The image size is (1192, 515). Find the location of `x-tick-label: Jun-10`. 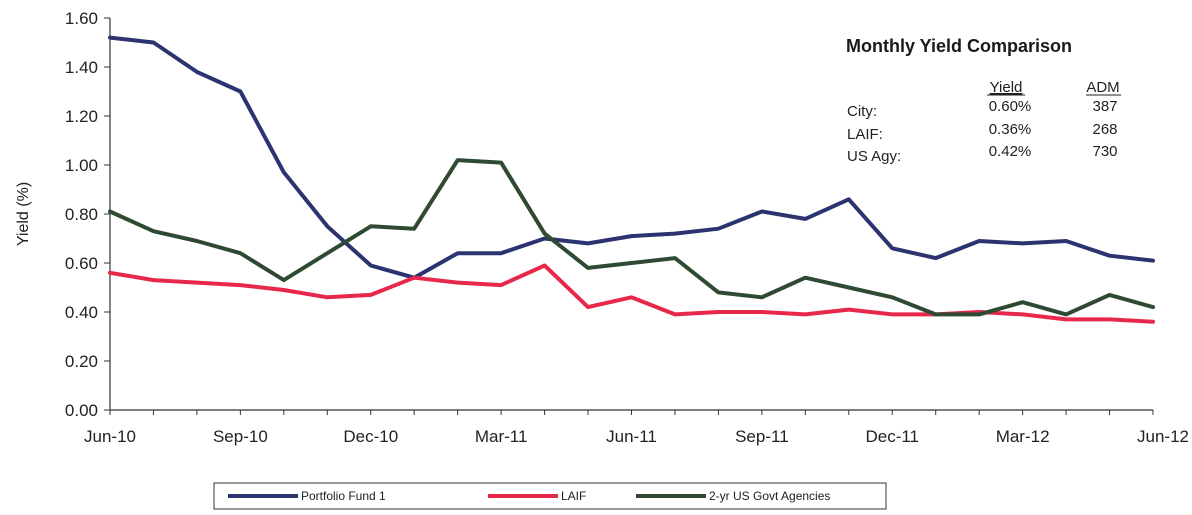

x-tick-label: Jun-10 is located at coordinates (110, 436).